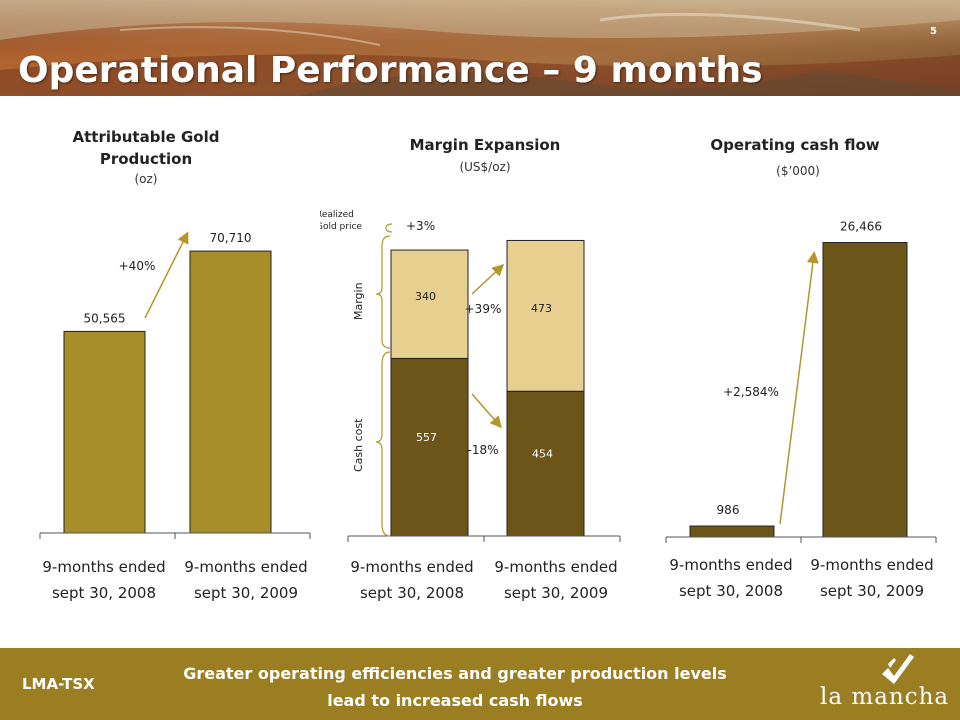 Image resolution: width=960 pixels, height=720 pixels. Describe the element at coordinates (429, 304) in the screenshot. I see `margin-segment-2008` at that location.